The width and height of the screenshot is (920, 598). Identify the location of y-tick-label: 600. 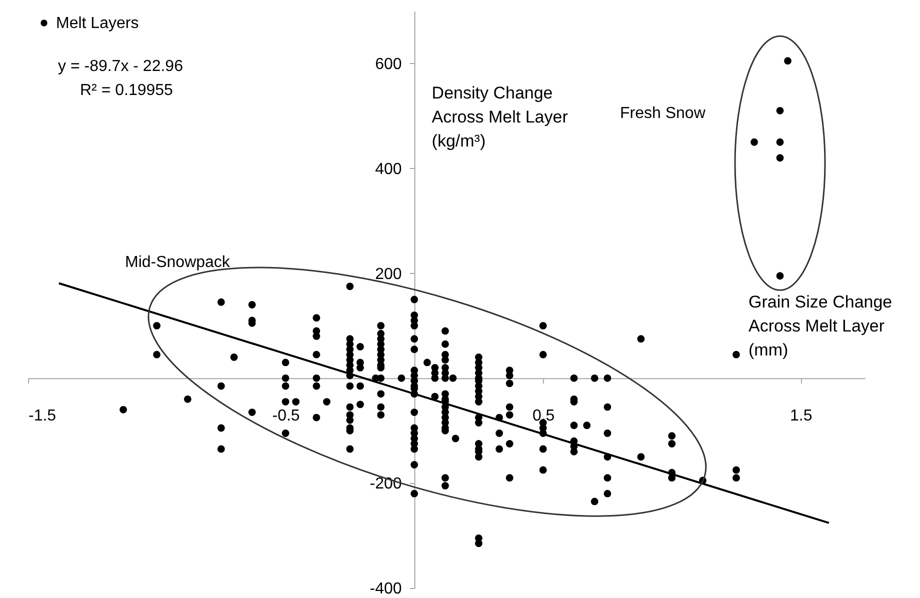
(388, 64).